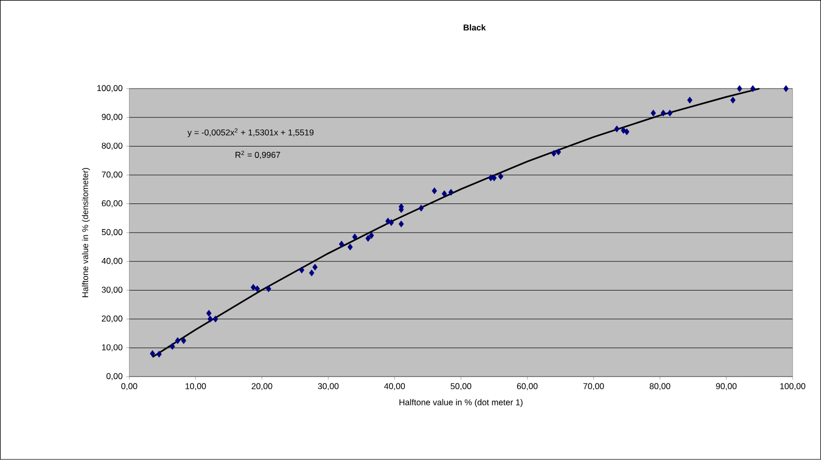 This screenshot has width=821, height=460. What do you see at coordinates (112, 146) in the screenshot?
I see `y-tick-label: 80,00` at bounding box center [112, 146].